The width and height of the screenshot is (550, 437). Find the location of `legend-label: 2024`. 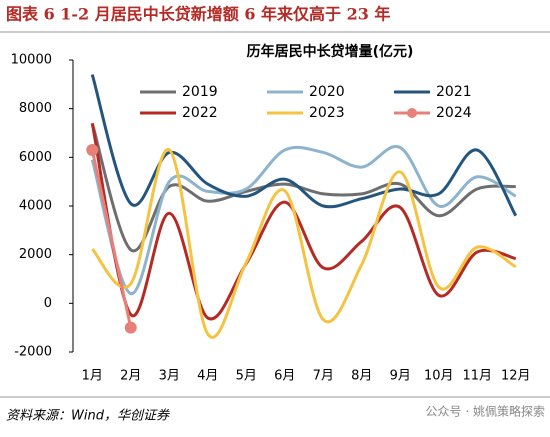

legend-label: 2024 is located at coordinates (454, 113).